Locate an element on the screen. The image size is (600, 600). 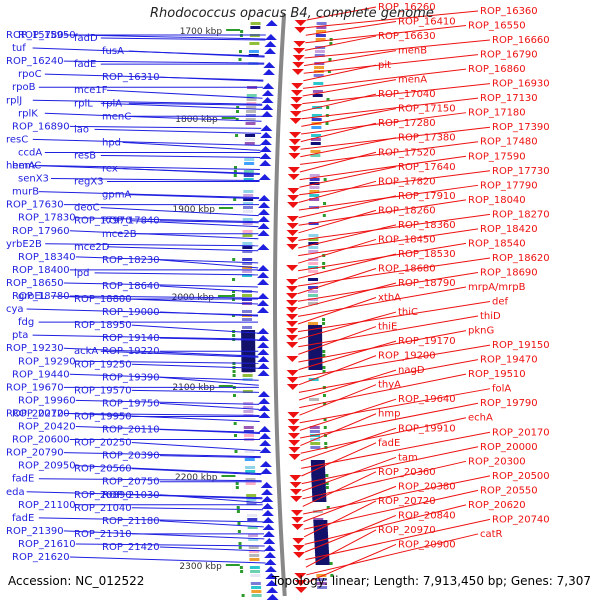
reverse-gene-label: ROP_20840 is located at coordinates (427, 515).